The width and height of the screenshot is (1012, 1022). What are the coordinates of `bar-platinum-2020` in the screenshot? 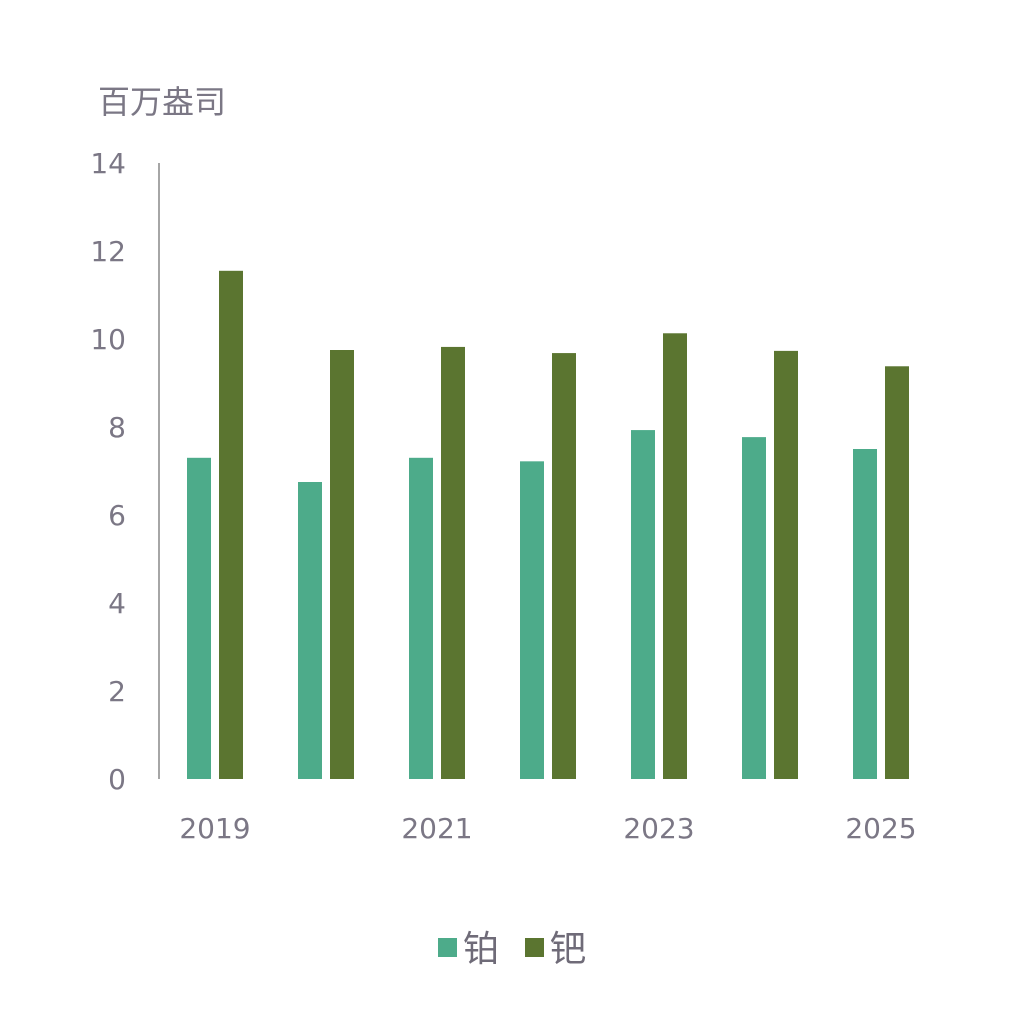 It's located at (310, 630).